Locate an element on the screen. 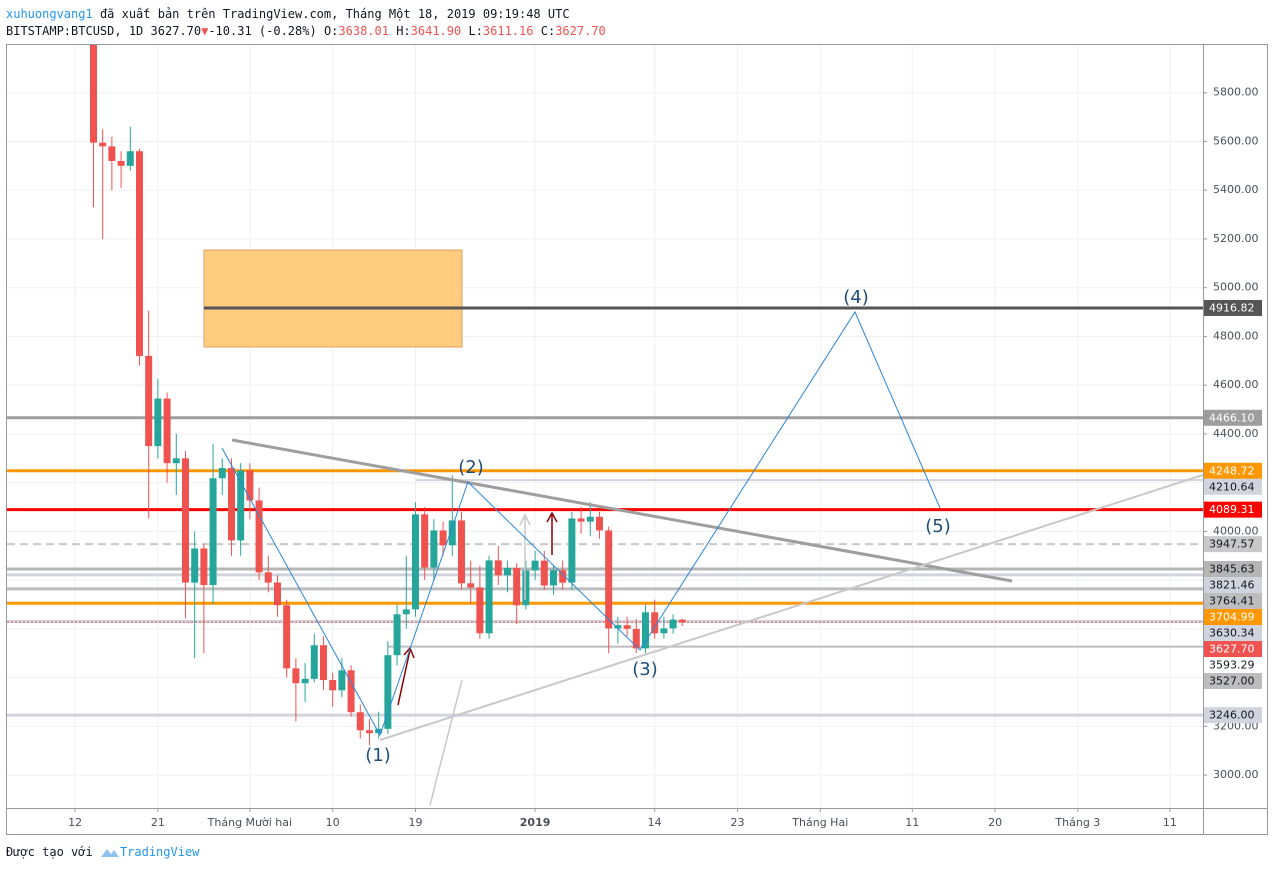  y-tick-label: 5200.00 is located at coordinates (1236, 238).